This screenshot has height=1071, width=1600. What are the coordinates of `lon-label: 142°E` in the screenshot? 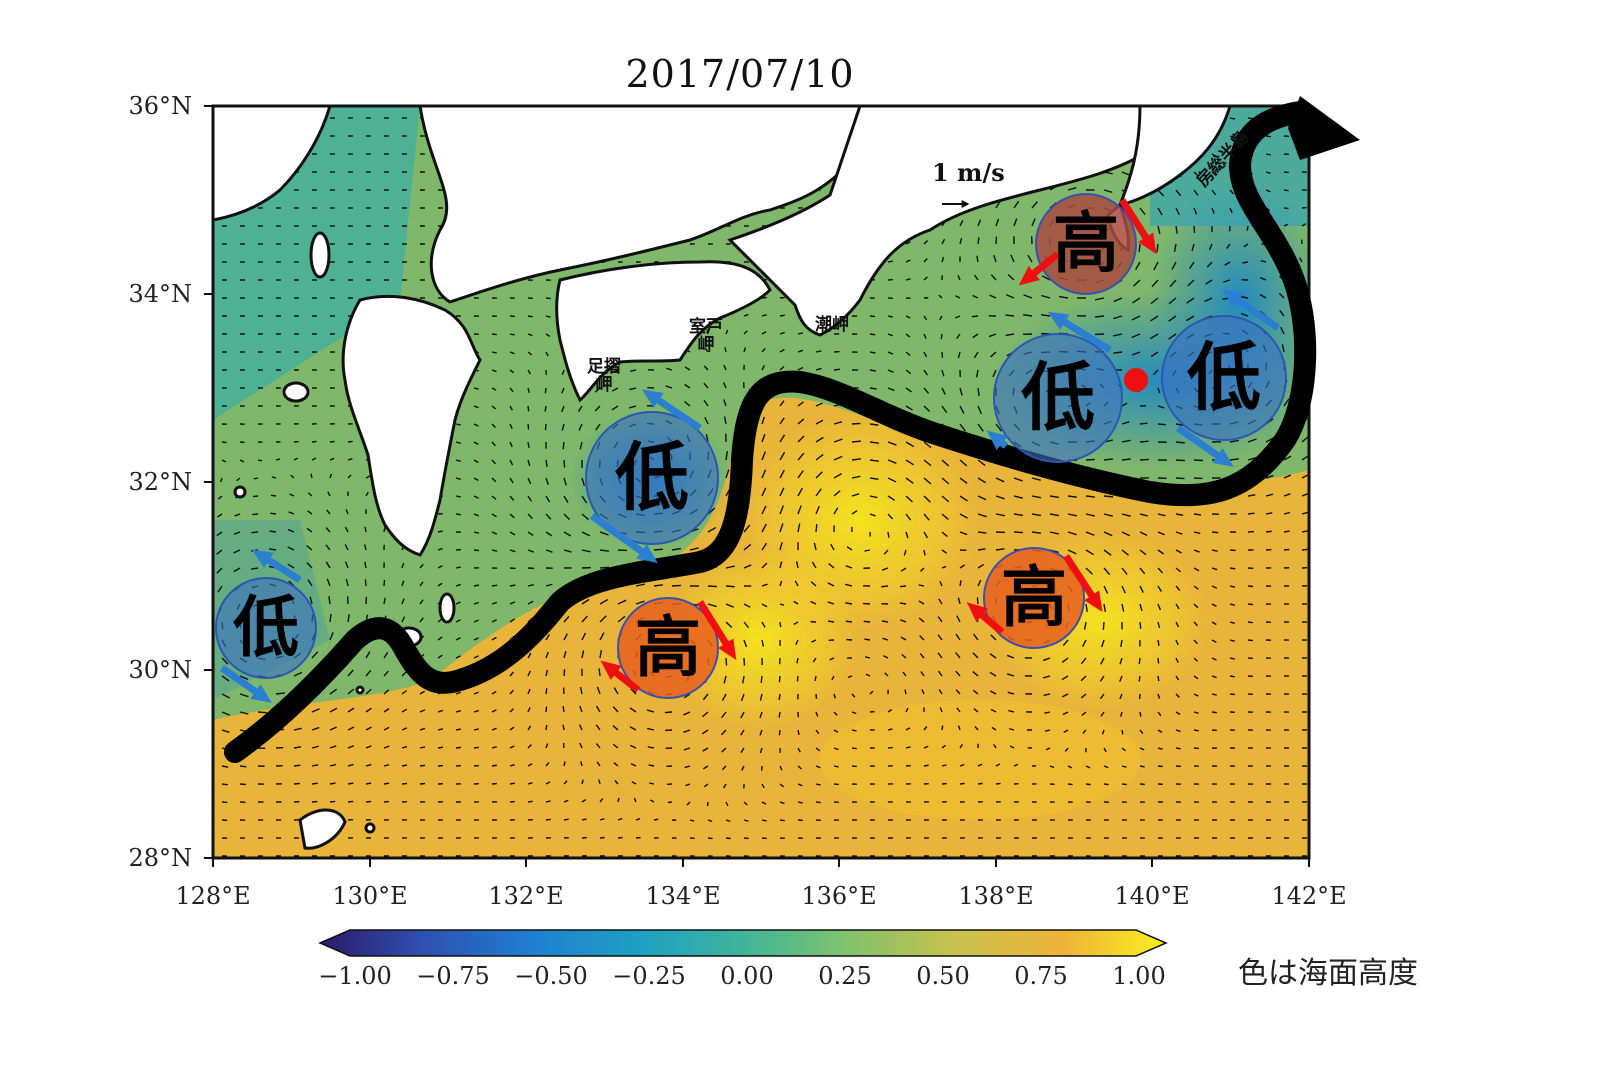 It's located at (1309, 896).